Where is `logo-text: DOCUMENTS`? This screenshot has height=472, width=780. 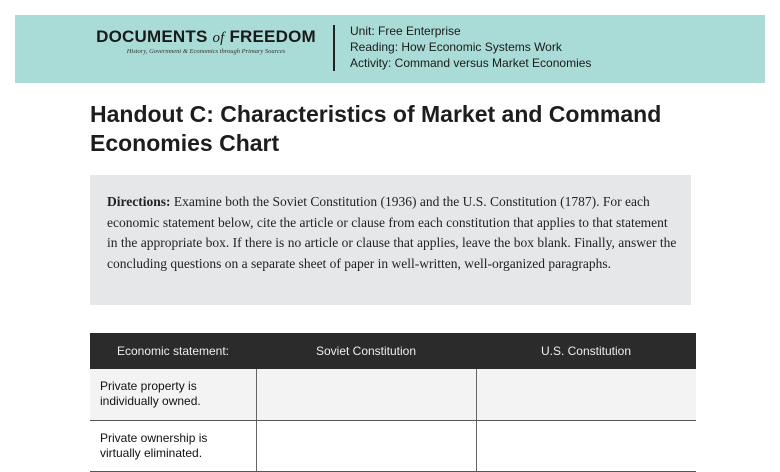
logo-text: DOCUMENTS is located at coordinates (152, 36).